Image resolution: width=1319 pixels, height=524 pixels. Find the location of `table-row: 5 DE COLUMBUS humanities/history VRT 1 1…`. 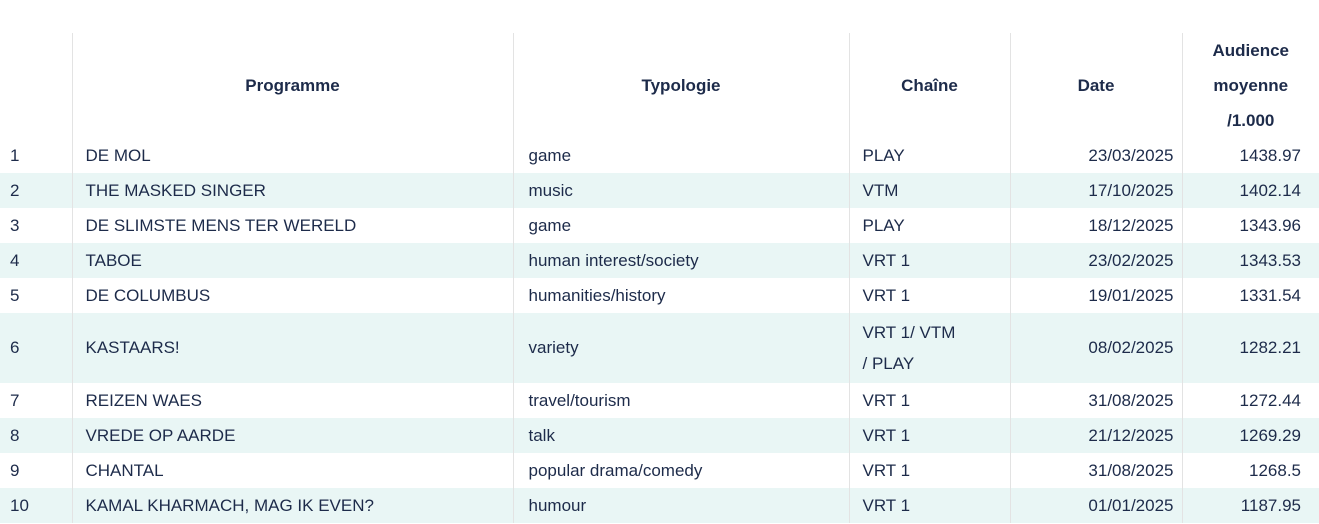

table-row: 5 DE COLUMBUS humanities/history VRT 1 1… is located at coordinates (659, 295).